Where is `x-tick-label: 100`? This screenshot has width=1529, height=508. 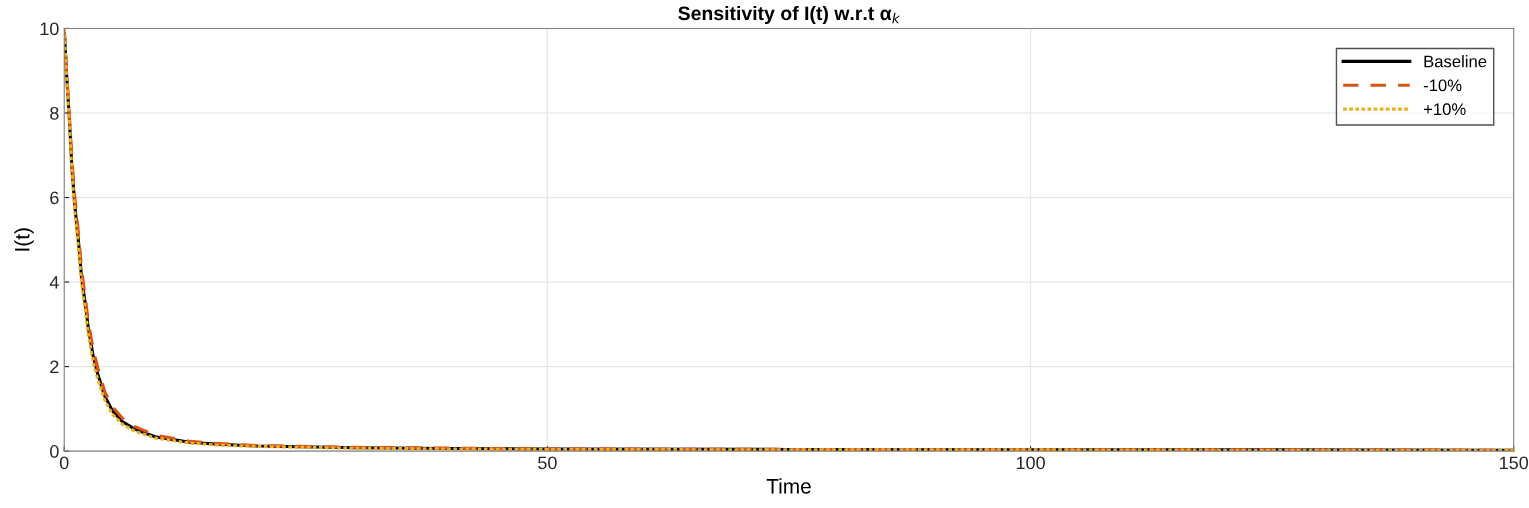 x-tick-label: 100 is located at coordinates (1030, 463).